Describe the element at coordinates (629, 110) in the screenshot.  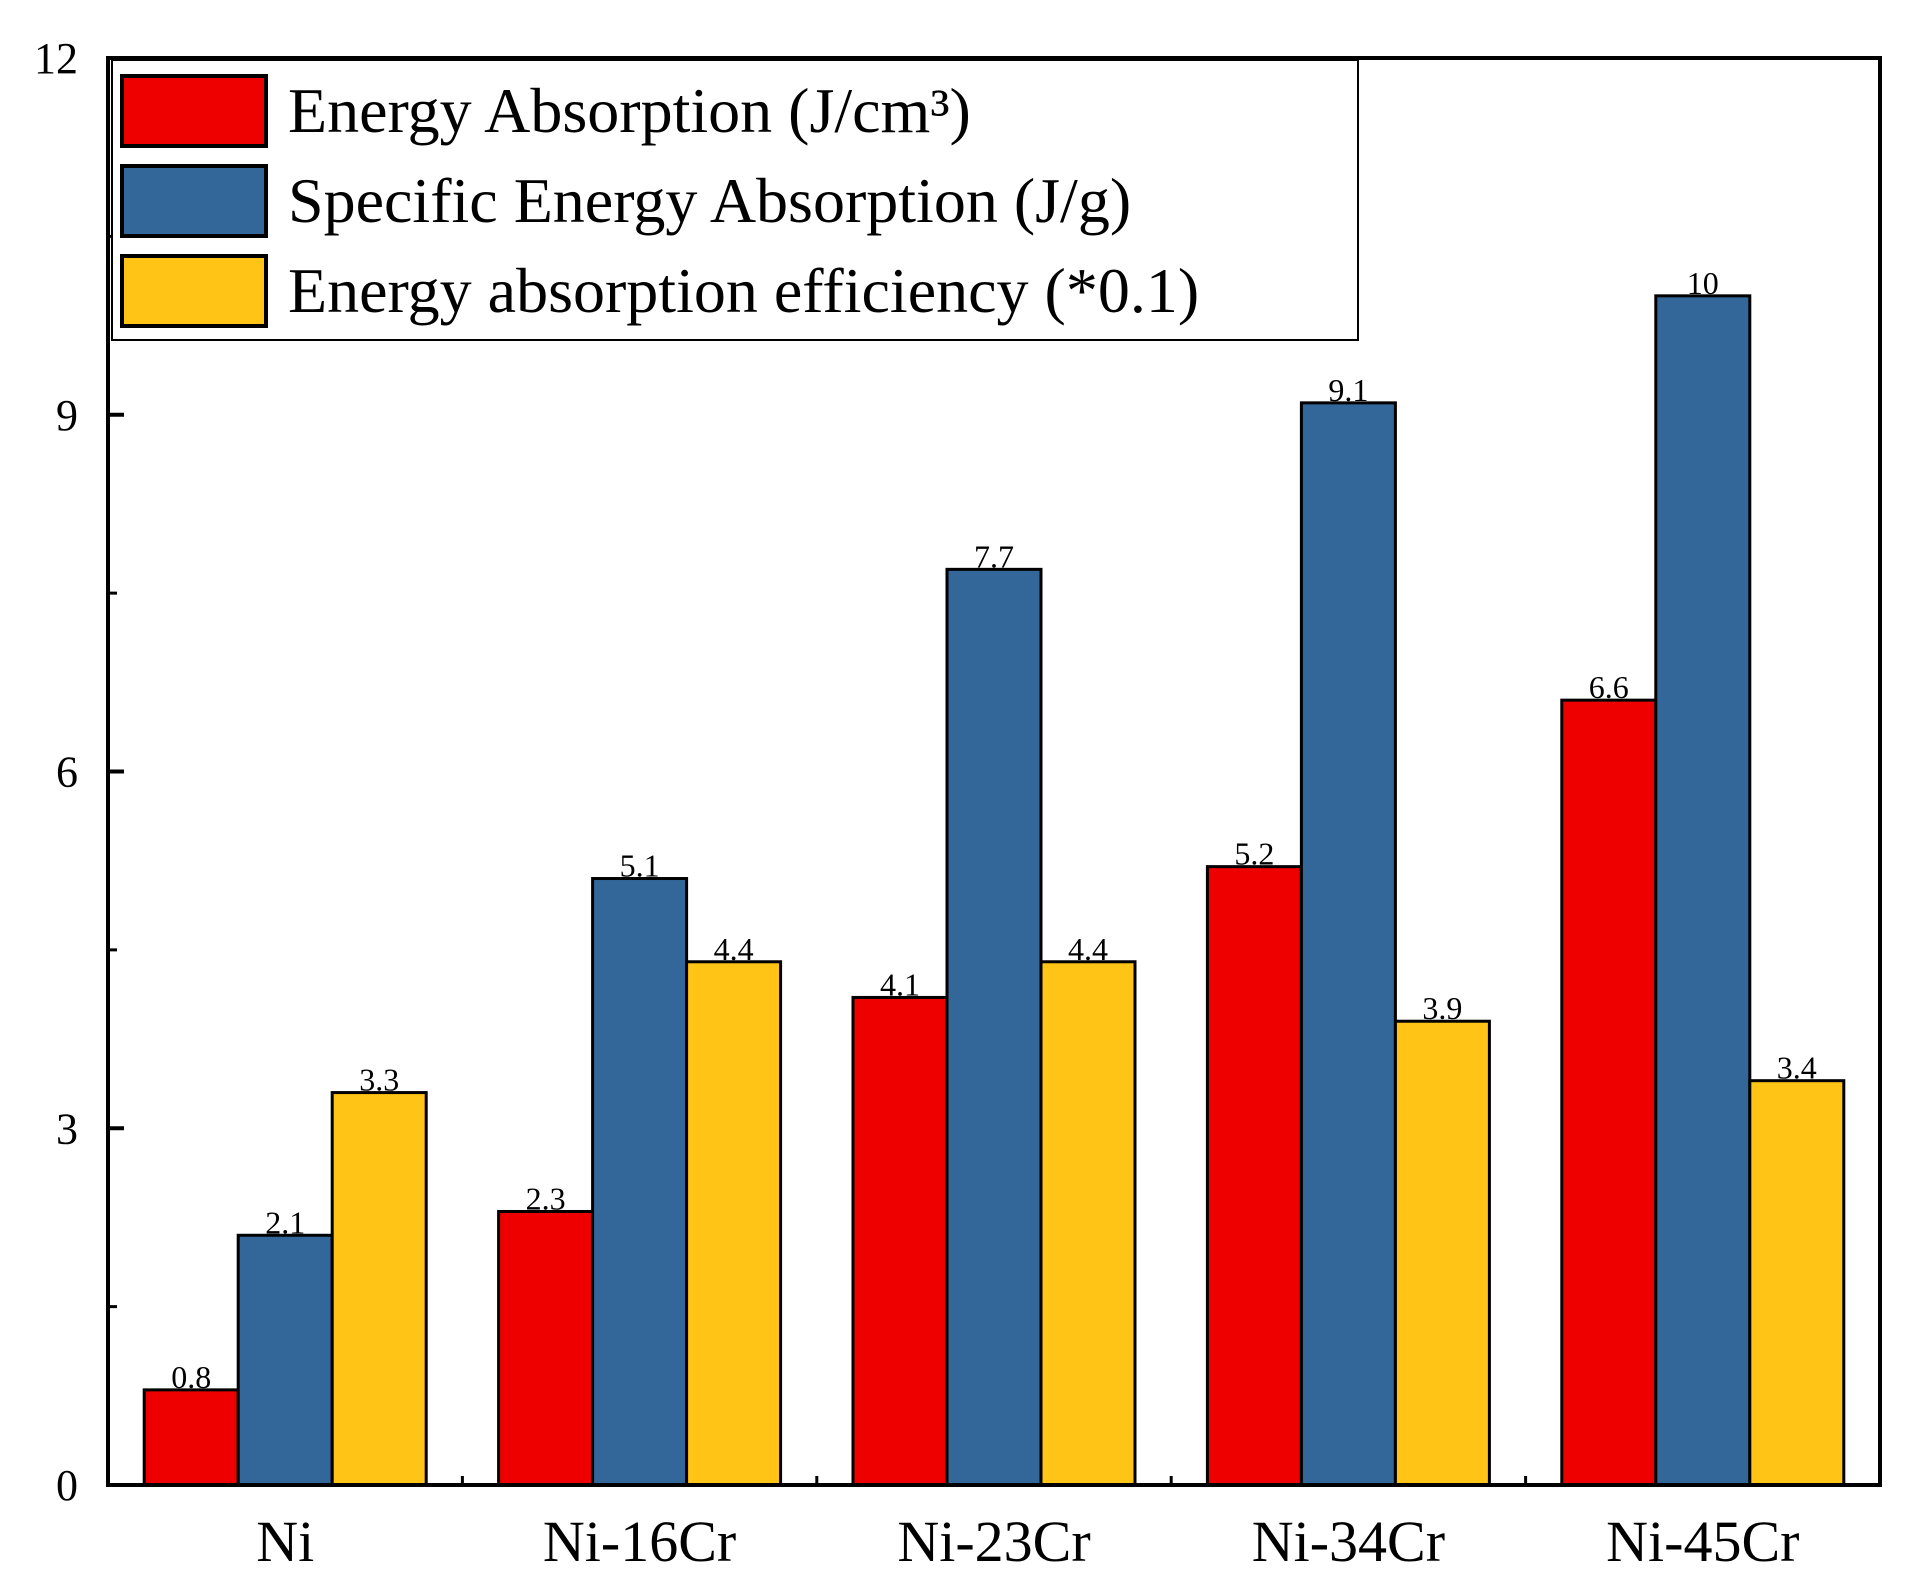
I see `legend-label: Energy Absorption (J/cm³)` at that location.